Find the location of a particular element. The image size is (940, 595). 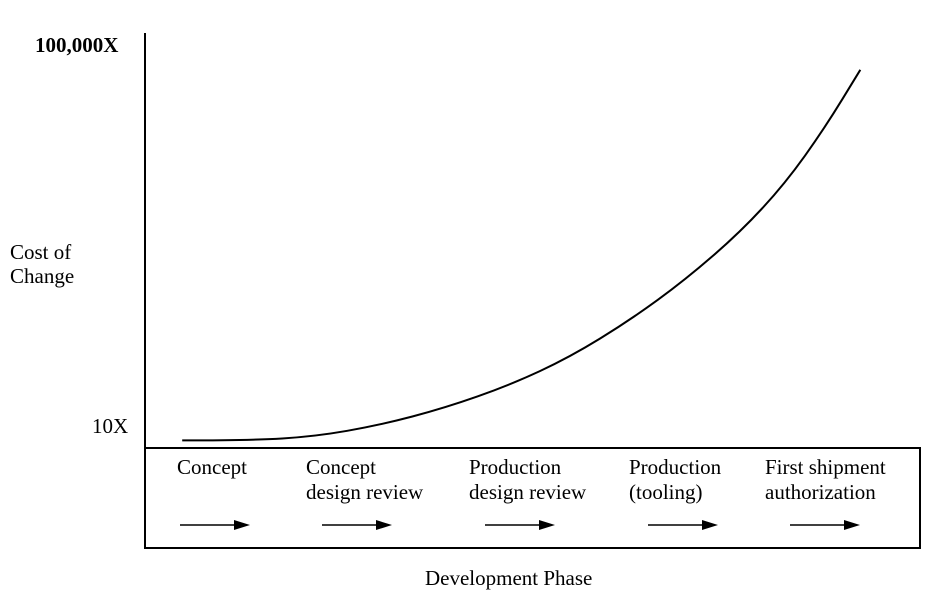

phase-box is located at coordinates (532, 498).